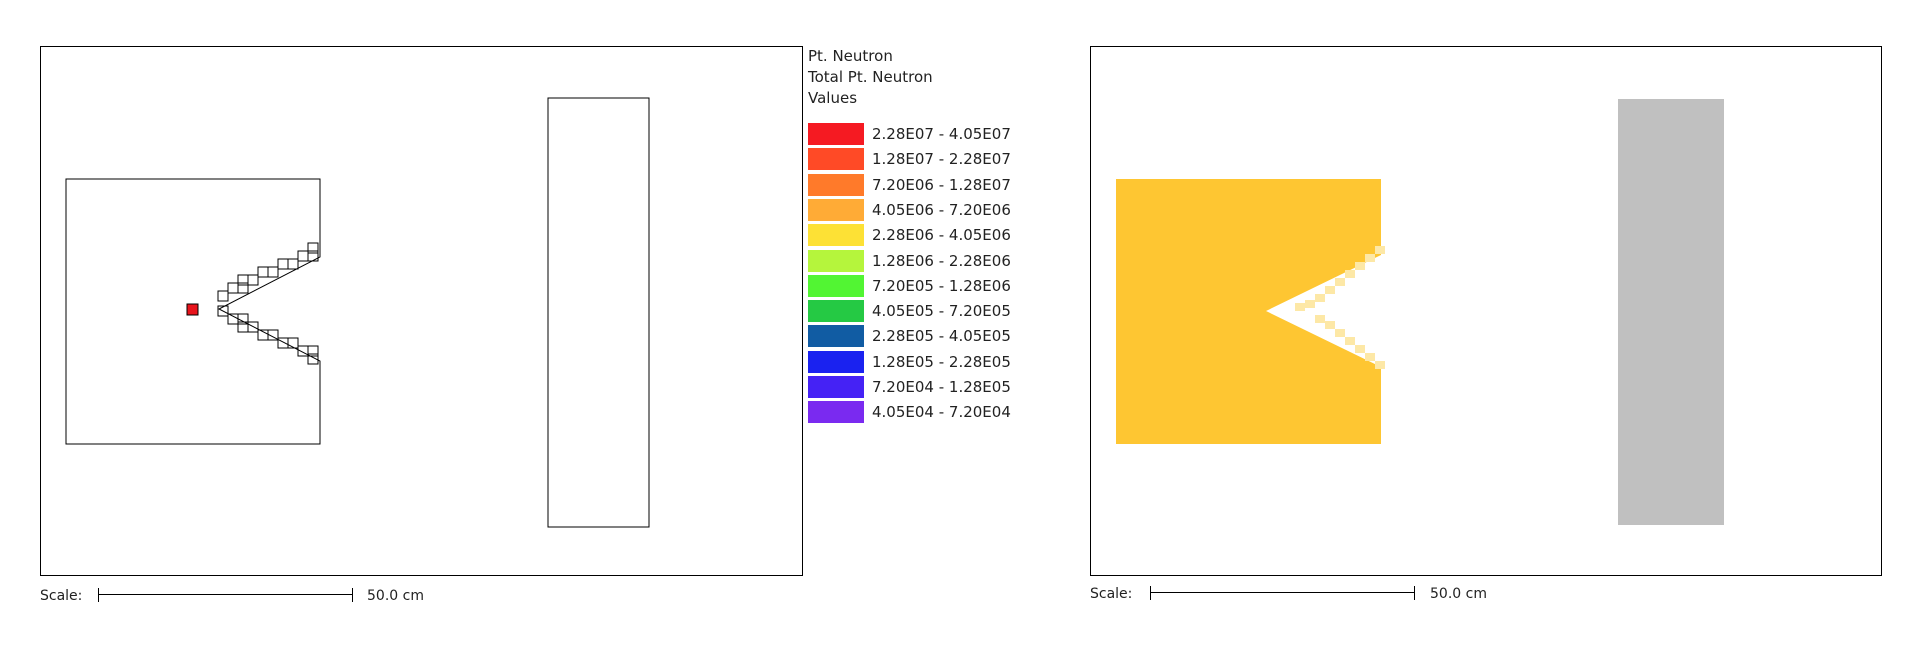 Image resolution: width=1924 pixels, height=646 pixels. I want to click on source-cell, so click(192, 309).